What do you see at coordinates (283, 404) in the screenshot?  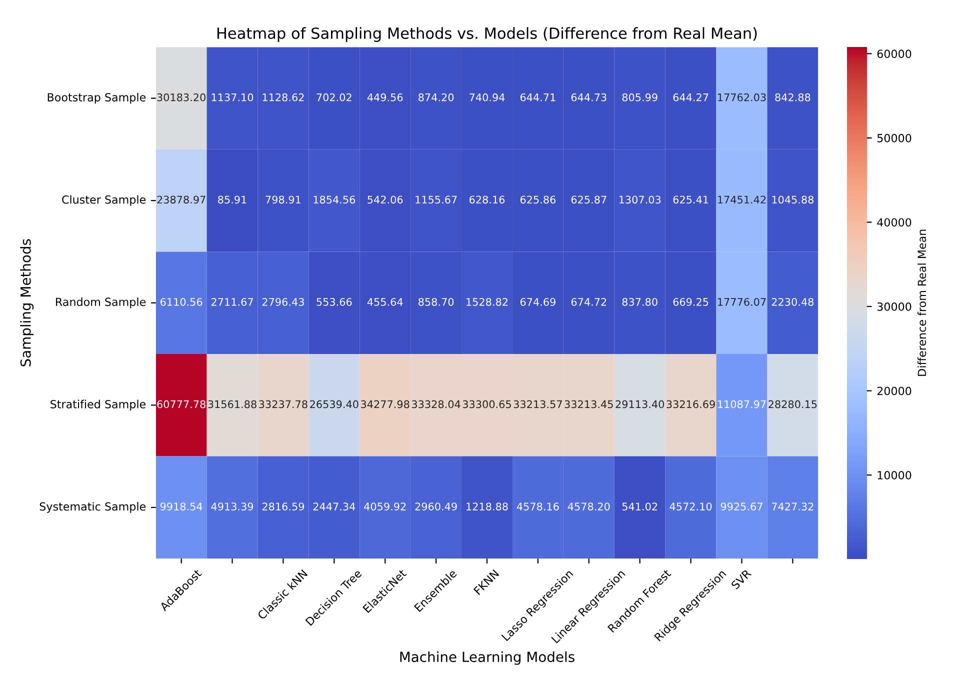 I see `data-label: 33237.78` at bounding box center [283, 404].